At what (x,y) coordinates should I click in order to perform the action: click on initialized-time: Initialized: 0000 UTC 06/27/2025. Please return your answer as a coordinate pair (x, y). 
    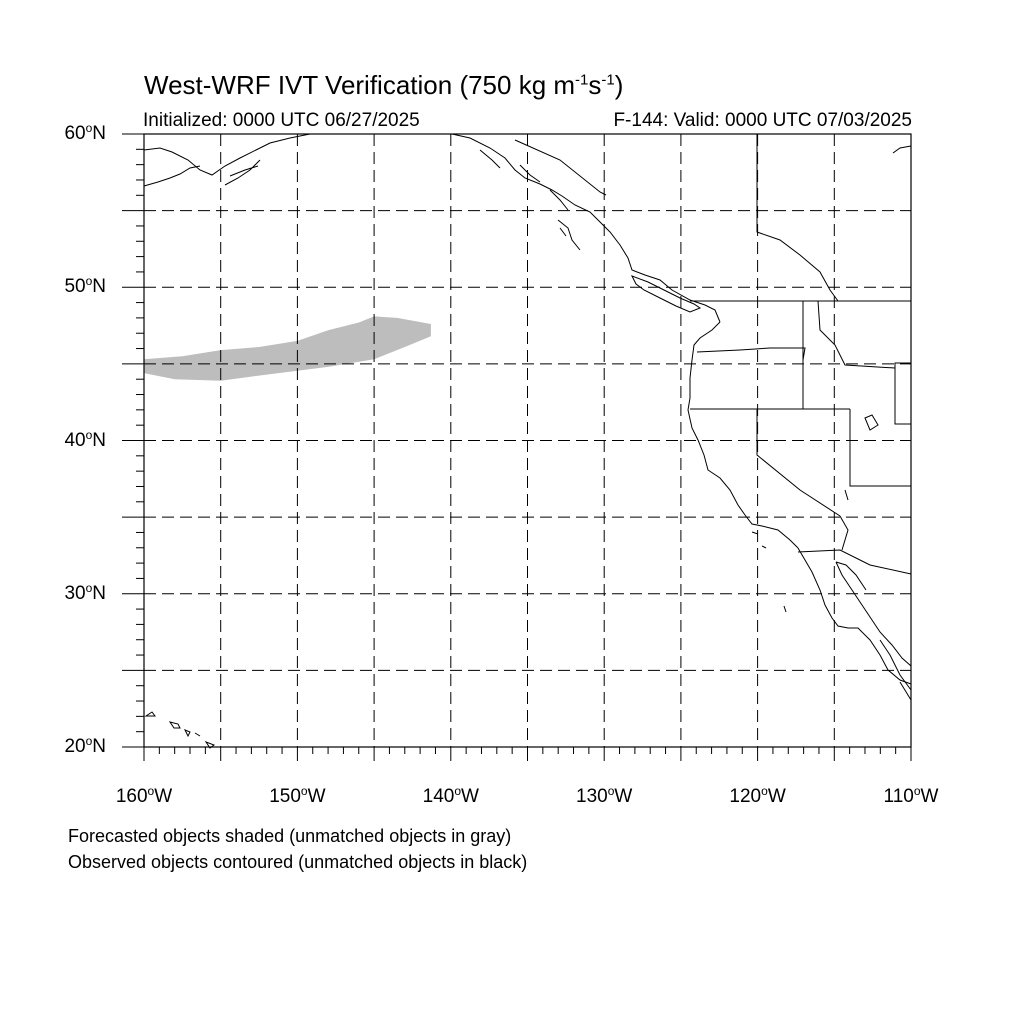
    Looking at the image, I should click on (281, 120).